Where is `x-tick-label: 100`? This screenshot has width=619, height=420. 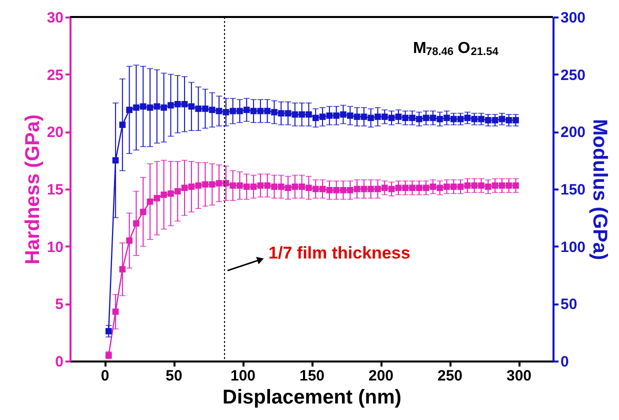 x-tick-label: 100 is located at coordinates (243, 376).